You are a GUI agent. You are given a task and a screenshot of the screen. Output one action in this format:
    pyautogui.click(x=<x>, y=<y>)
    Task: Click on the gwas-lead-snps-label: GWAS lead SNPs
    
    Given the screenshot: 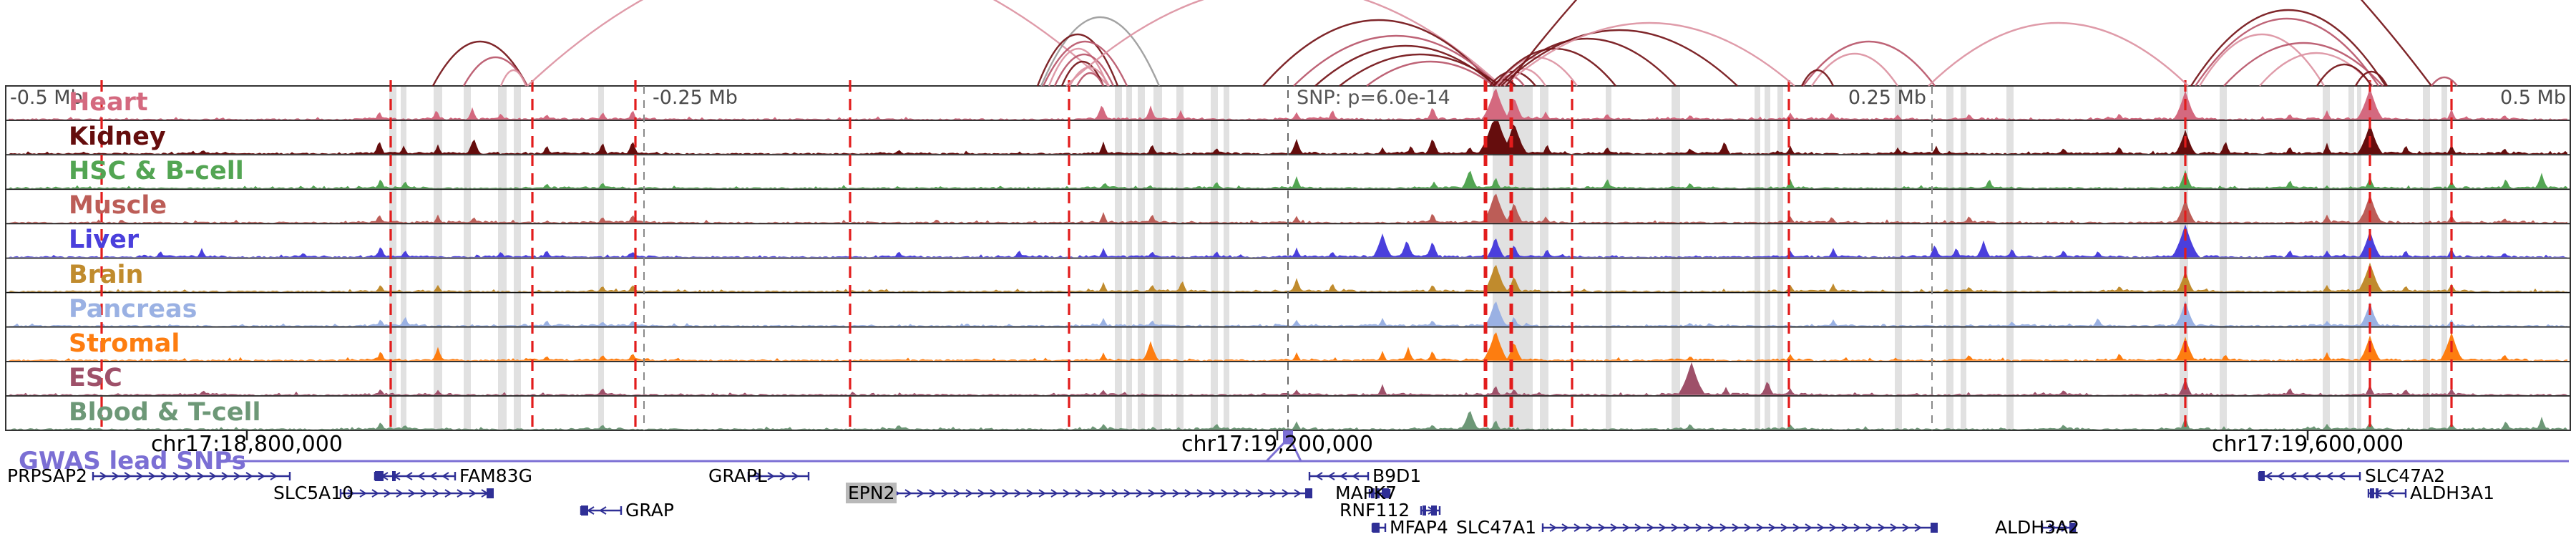 What is the action you would take?
    pyautogui.click(x=132, y=461)
    